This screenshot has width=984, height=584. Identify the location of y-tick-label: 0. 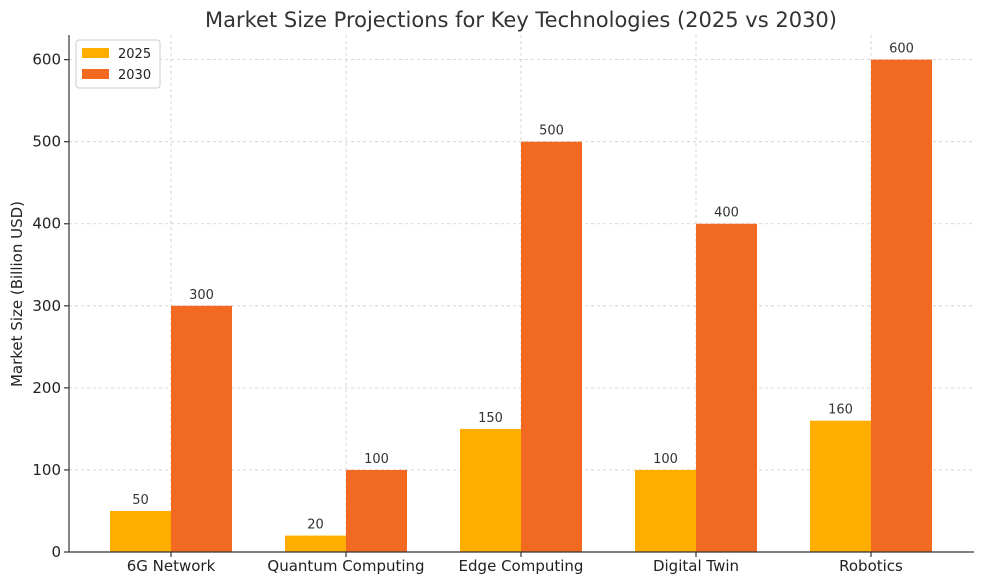
(56, 552).